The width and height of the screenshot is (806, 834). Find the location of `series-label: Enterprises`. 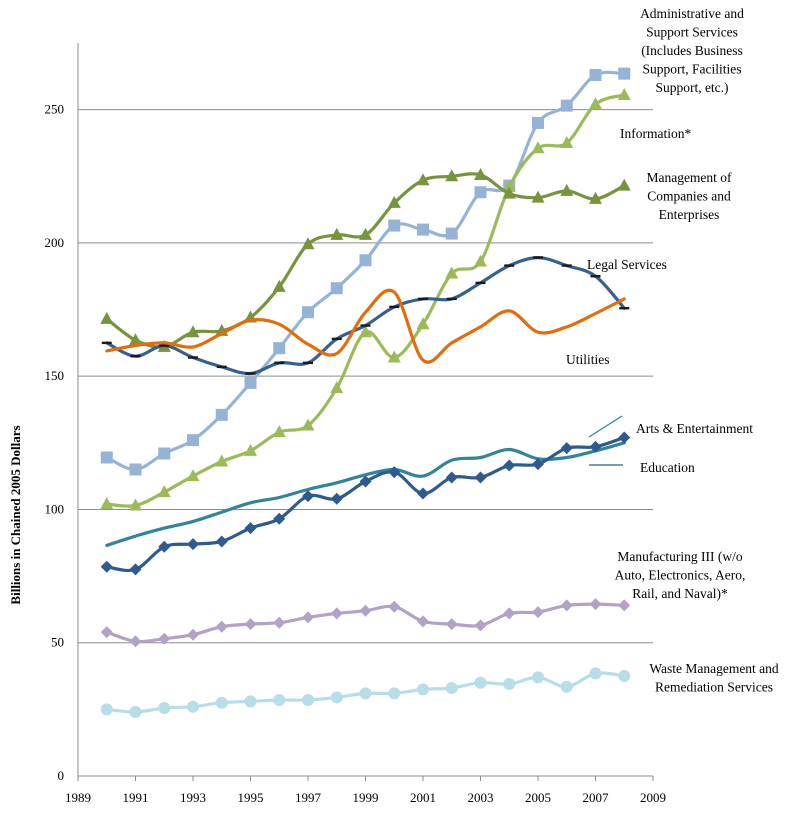

series-label: Enterprises is located at coordinates (689, 214).